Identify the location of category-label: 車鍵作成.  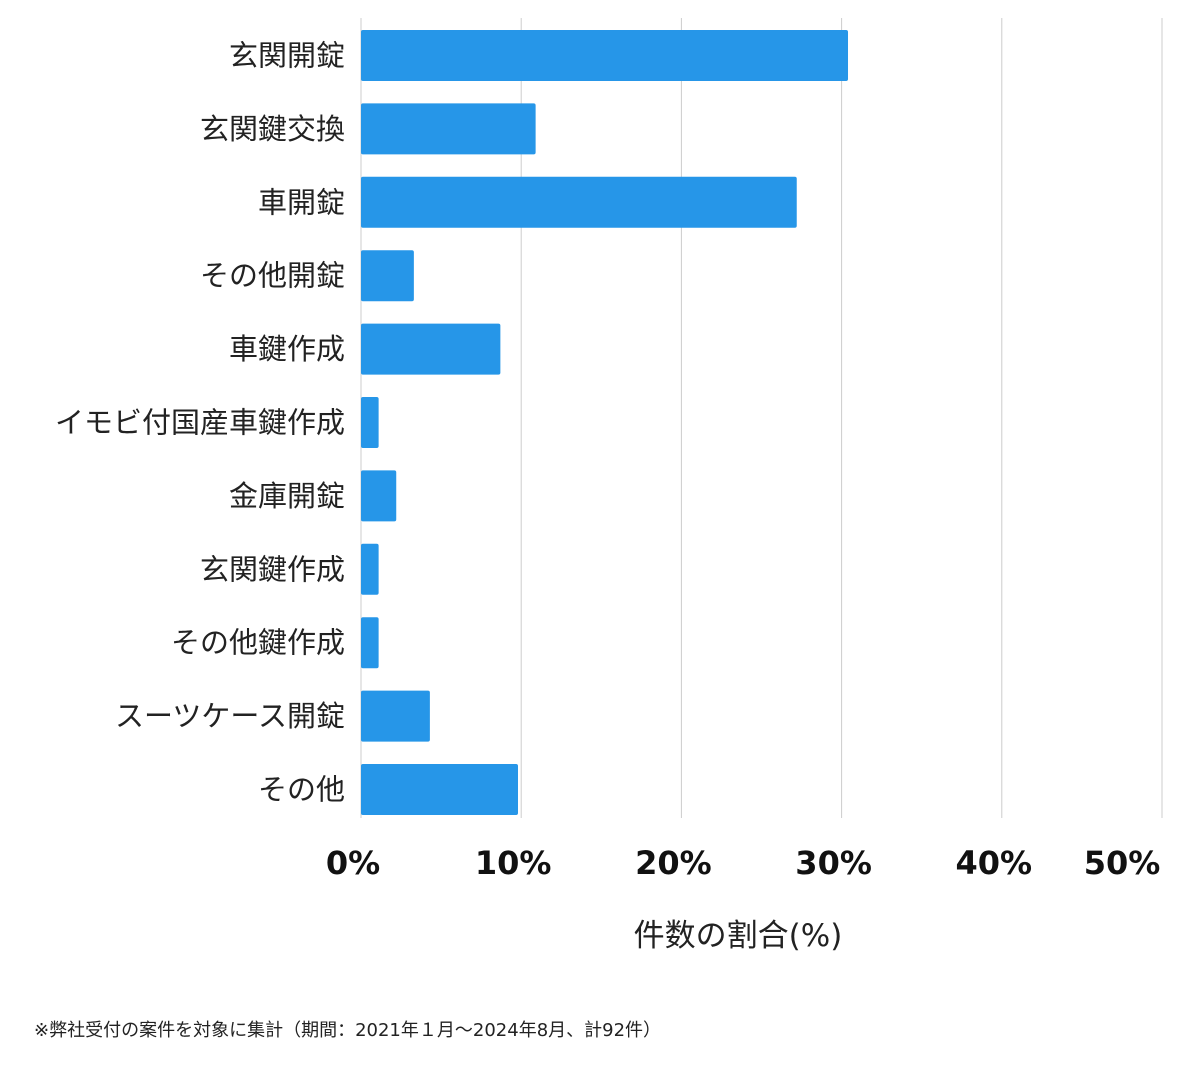
(287, 349).